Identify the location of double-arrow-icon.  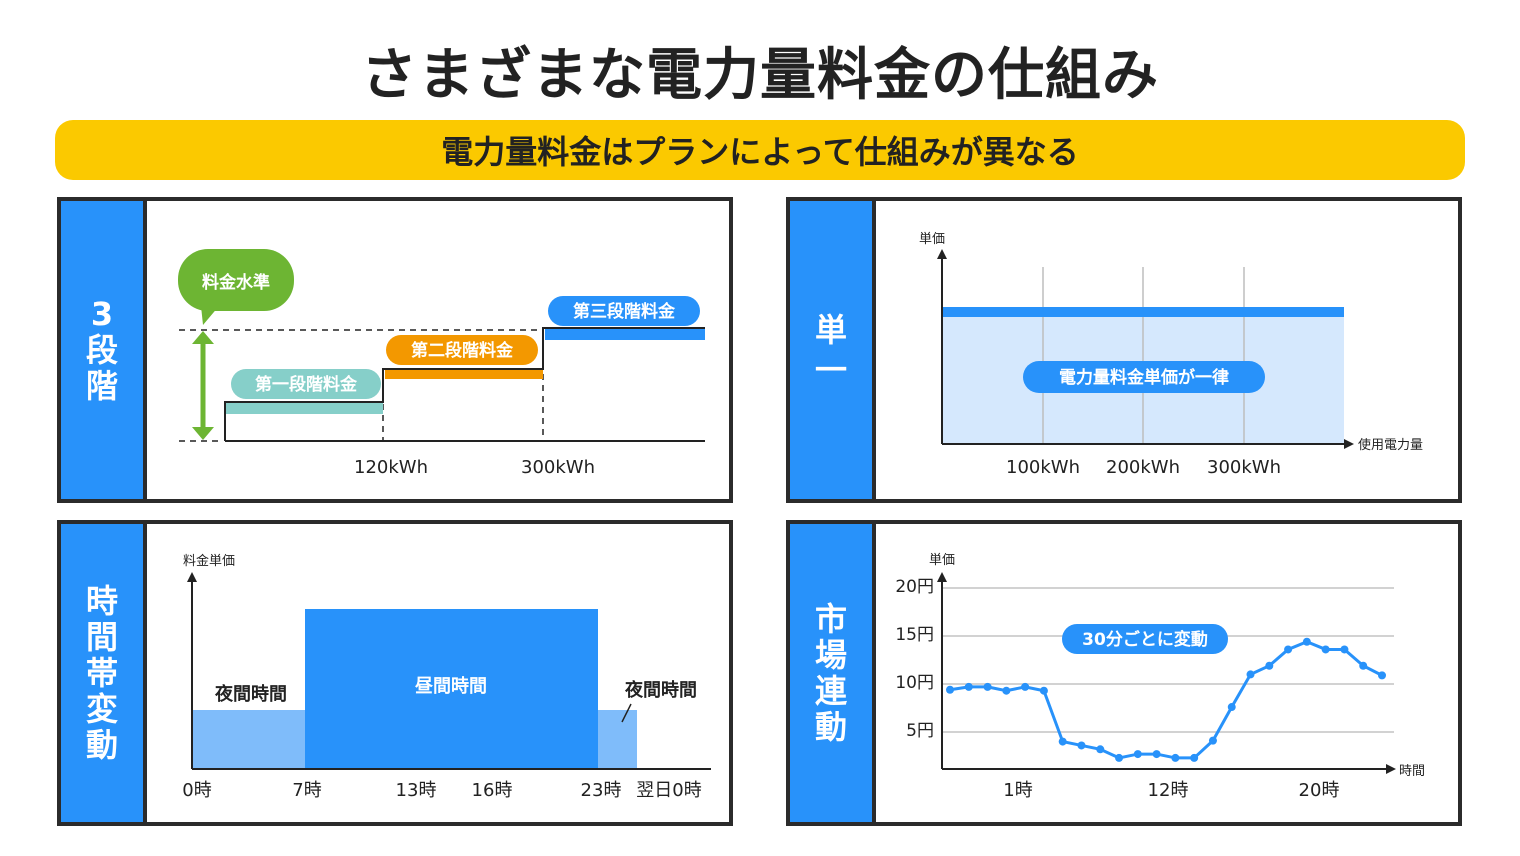
(203, 385).